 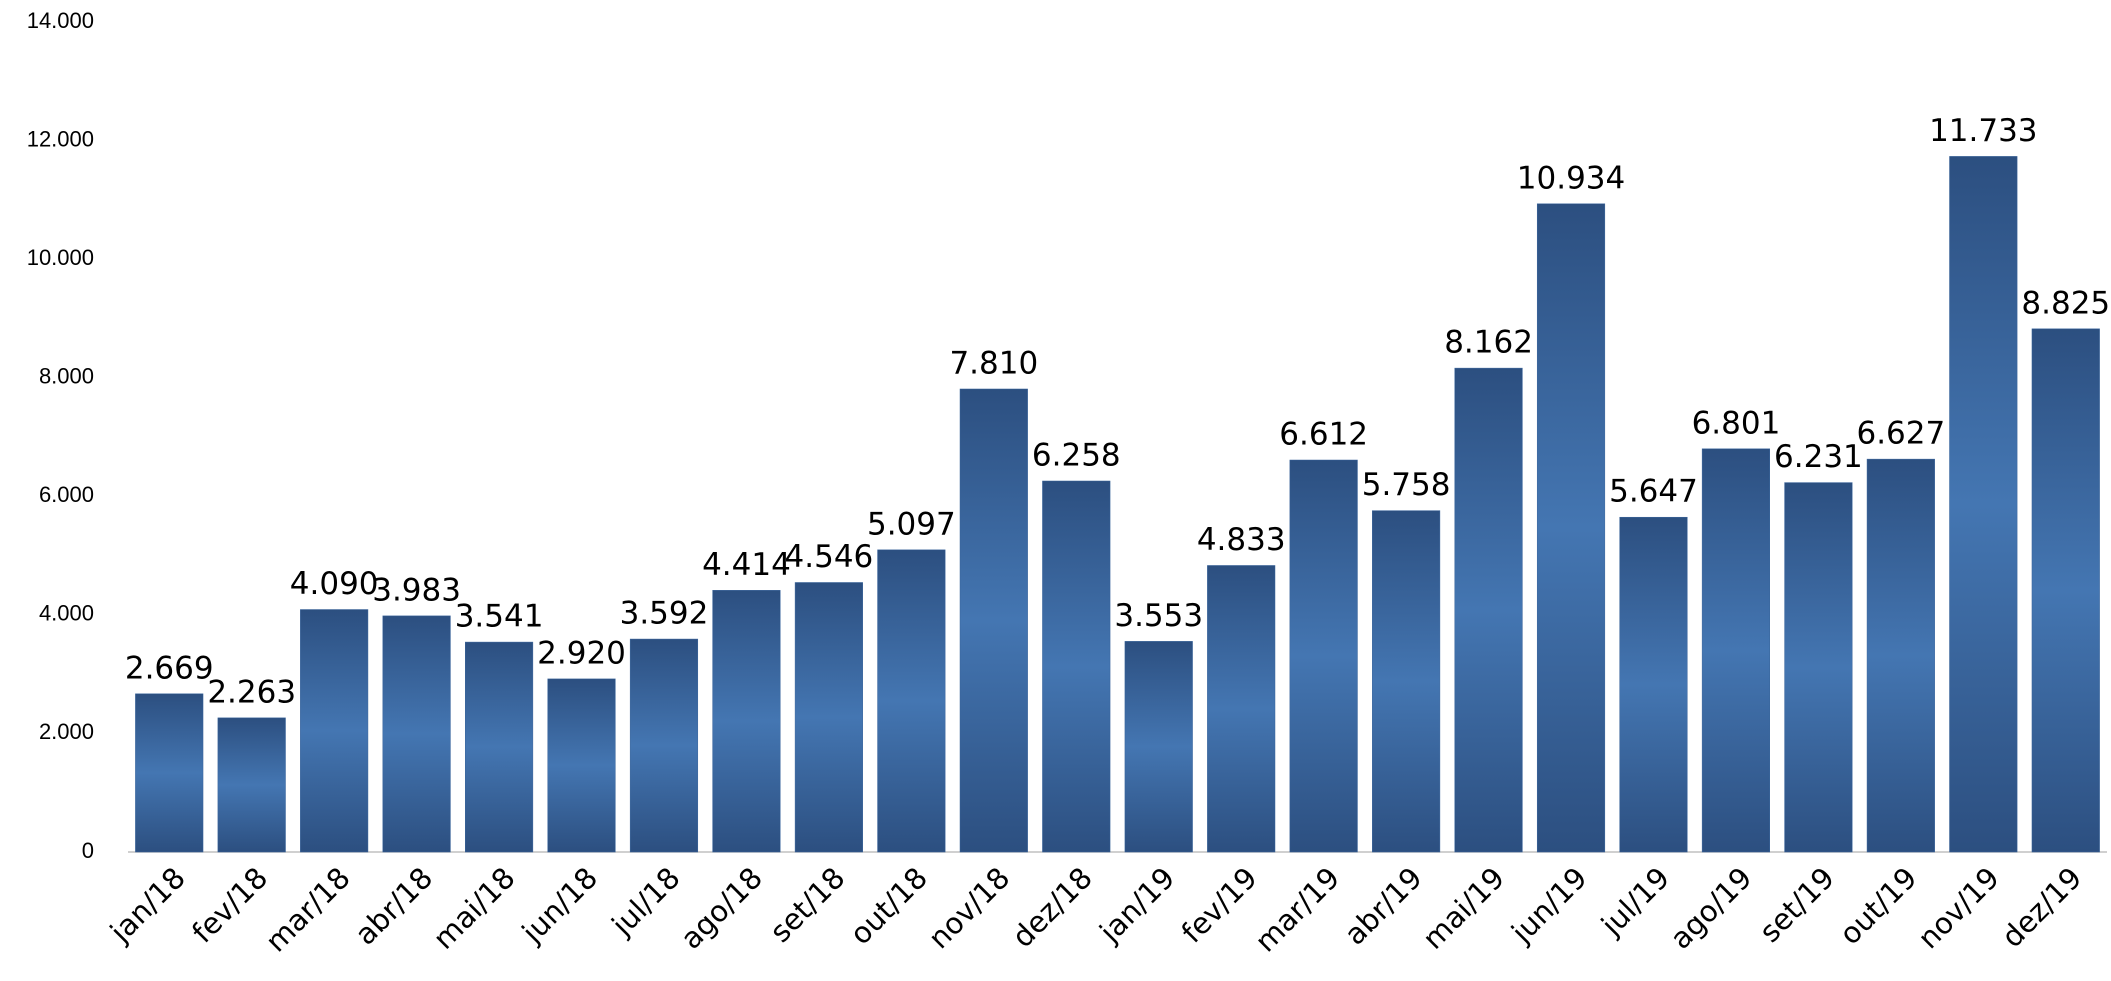 I want to click on x-tick-label: jun/19, so click(x=1548, y=905).